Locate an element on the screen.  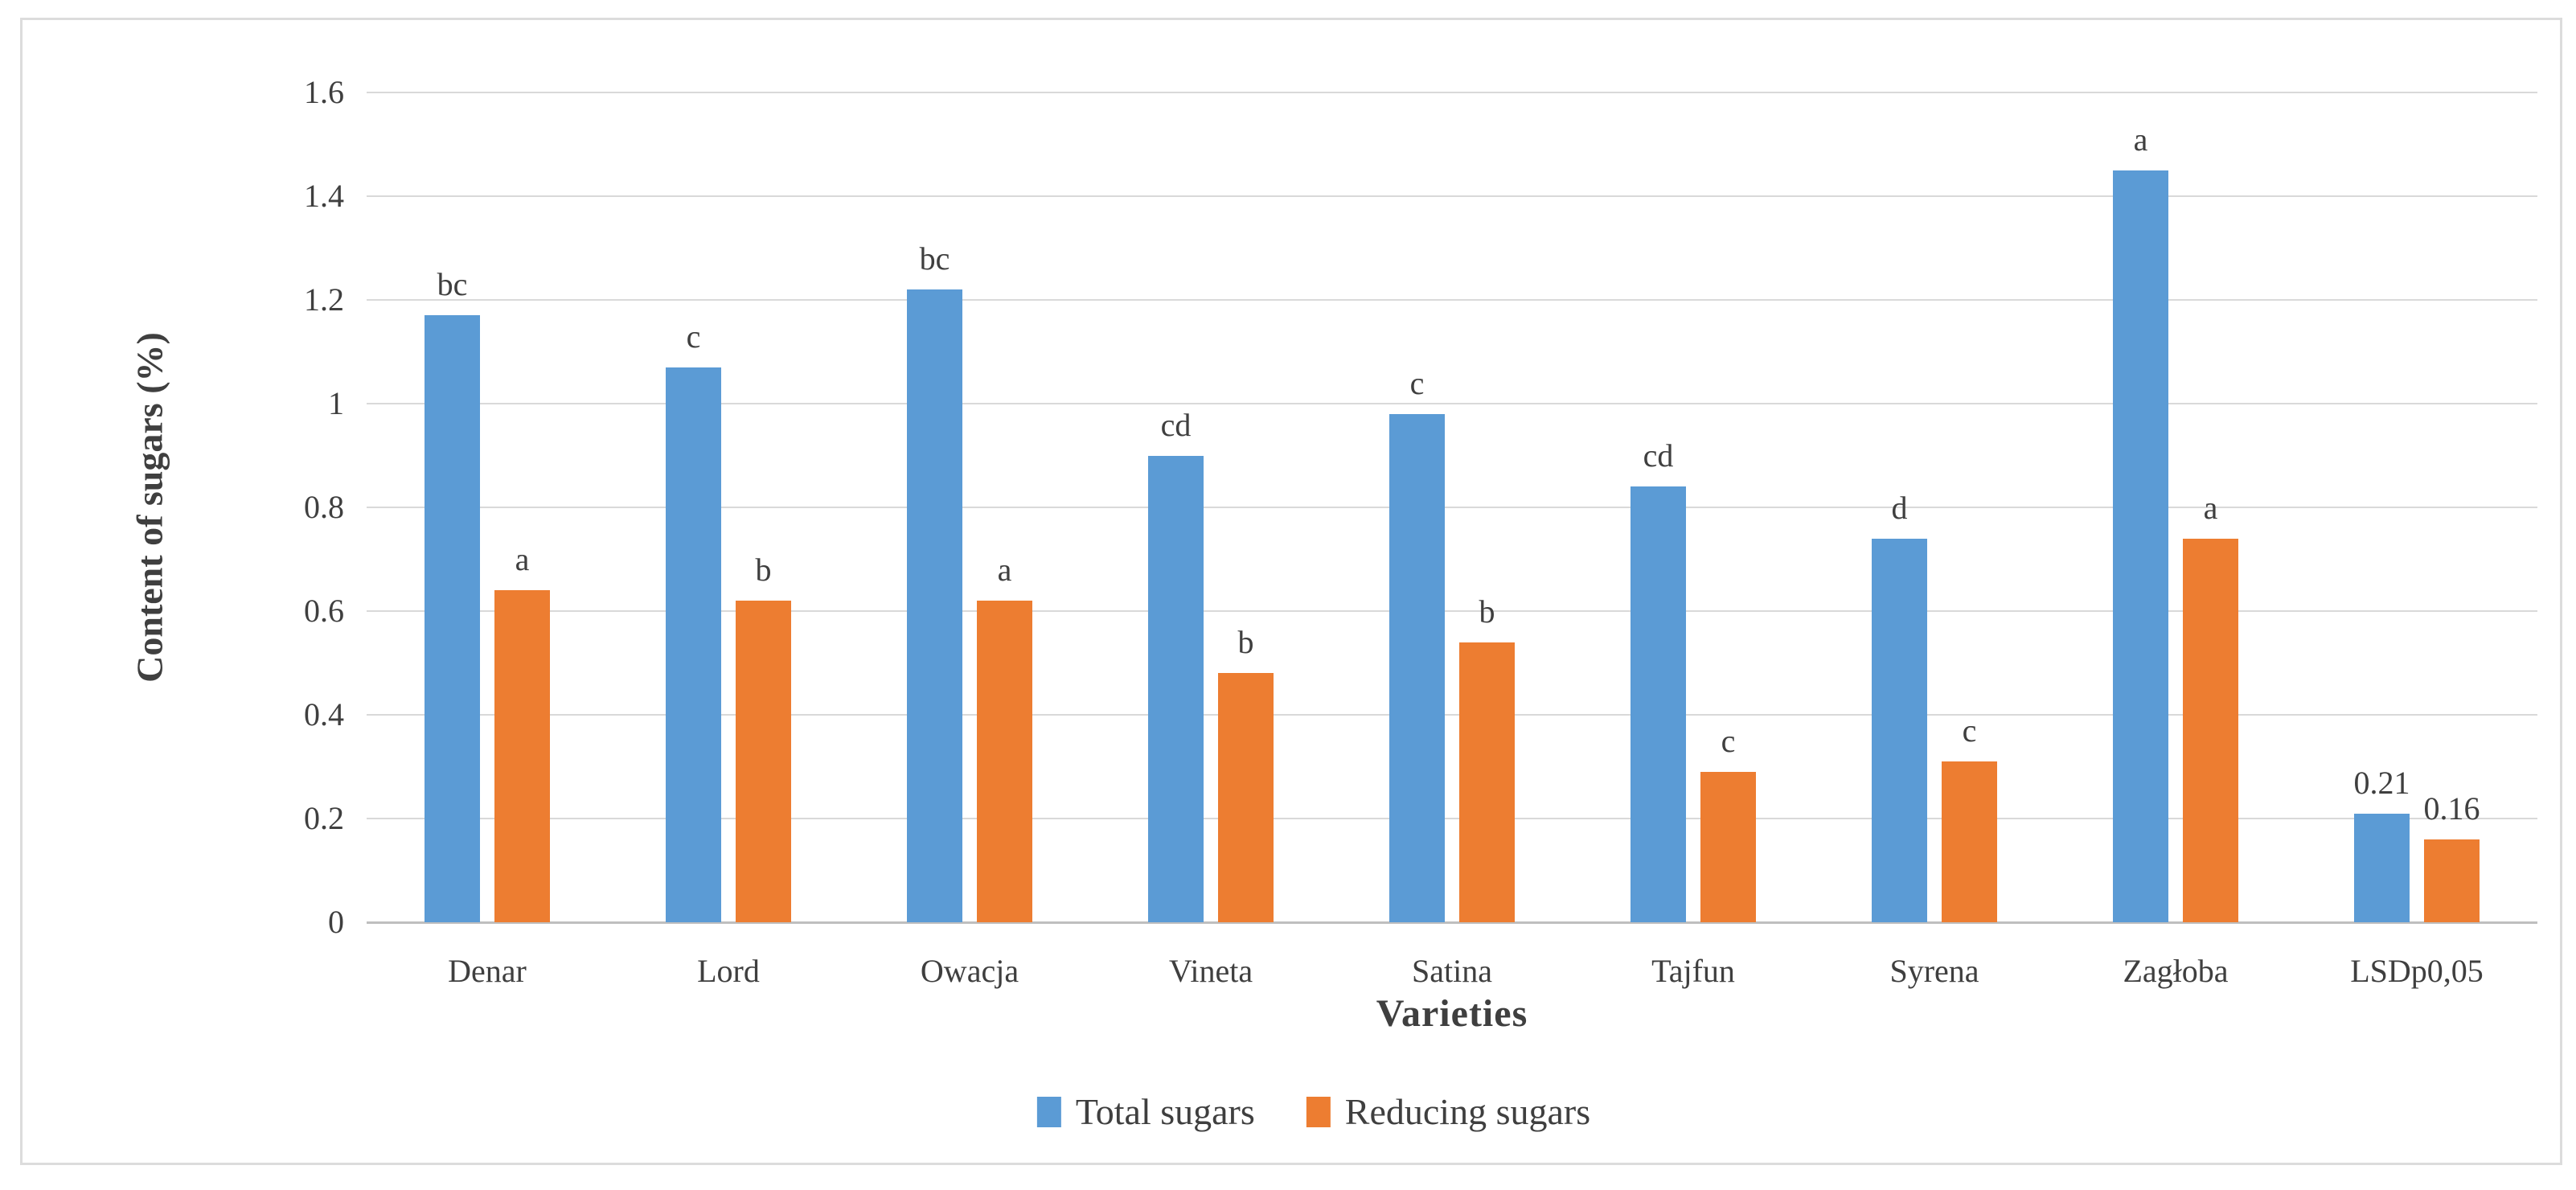
legend-swatch-reducing-sugars-icon is located at coordinates (1319, 1112).